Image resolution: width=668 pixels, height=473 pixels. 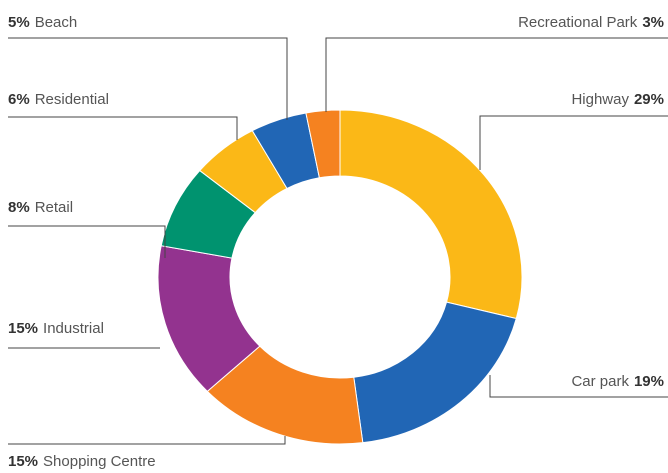 I want to click on slice-label: Car park 19%, so click(x=617, y=381).